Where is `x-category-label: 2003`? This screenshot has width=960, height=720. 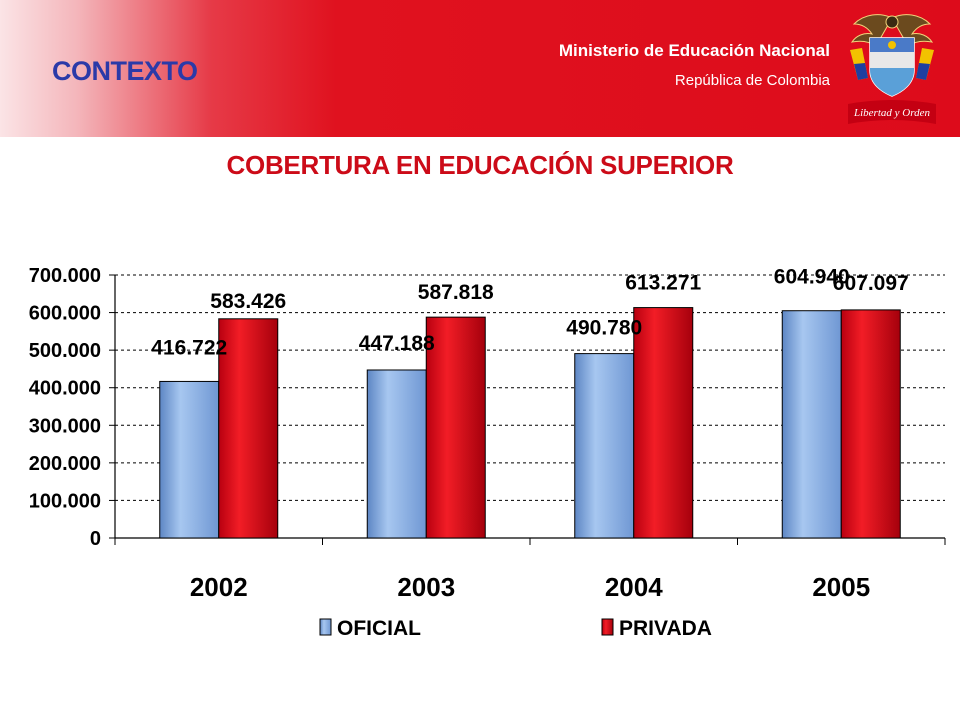 x-category-label: 2003 is located at coordinates (426, 587).